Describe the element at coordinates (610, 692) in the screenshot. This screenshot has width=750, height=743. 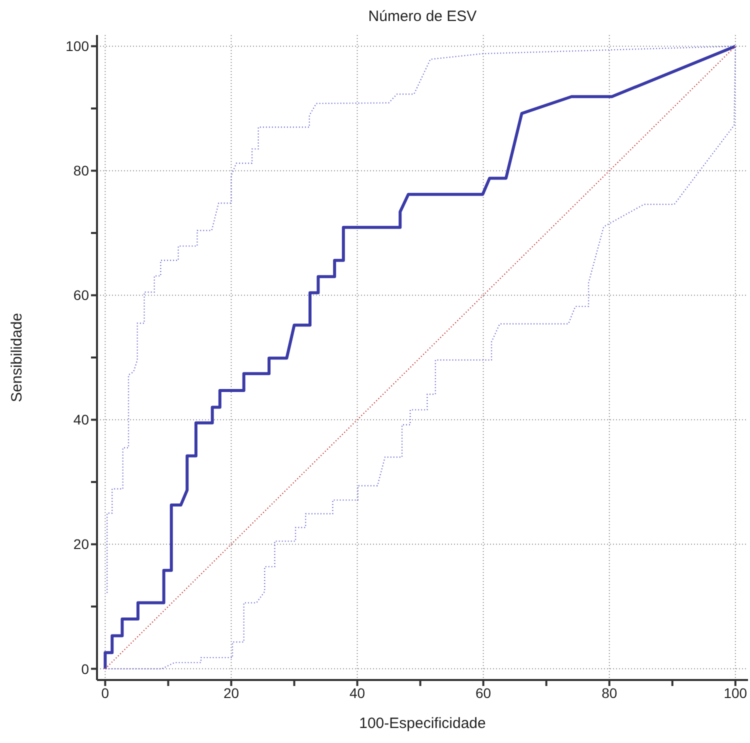
I see `x-tick-label: 80` at that location.